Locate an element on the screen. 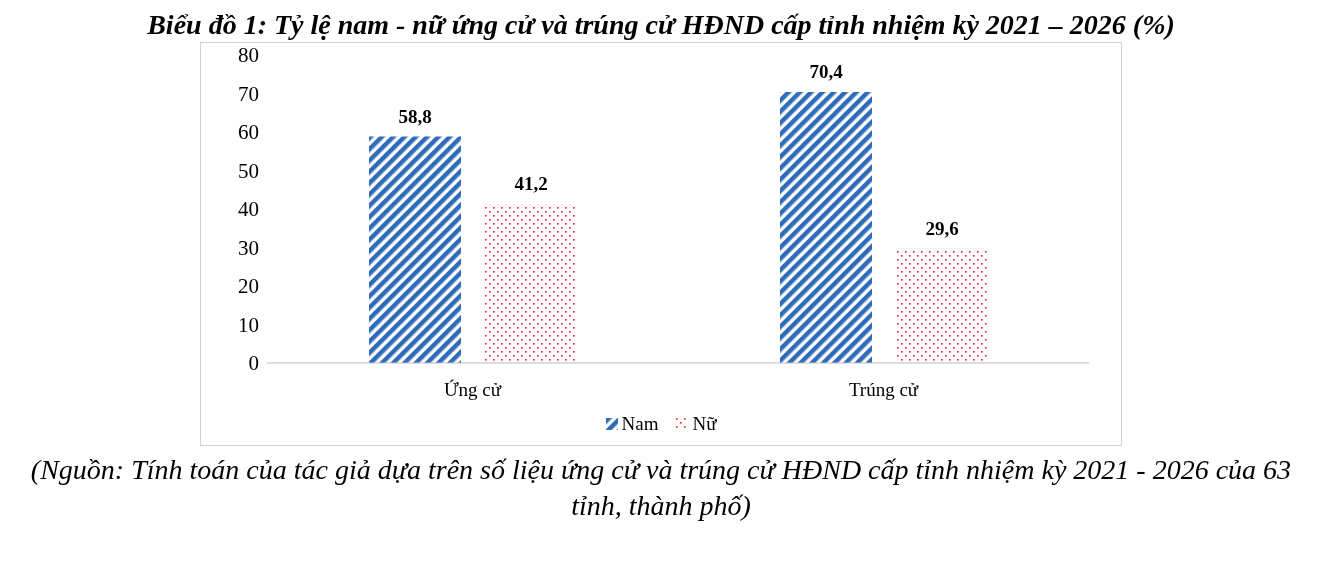 The height and width of the screenshot is (568, 1322). data-label: 58,8 is located at coordinates (415, 116).